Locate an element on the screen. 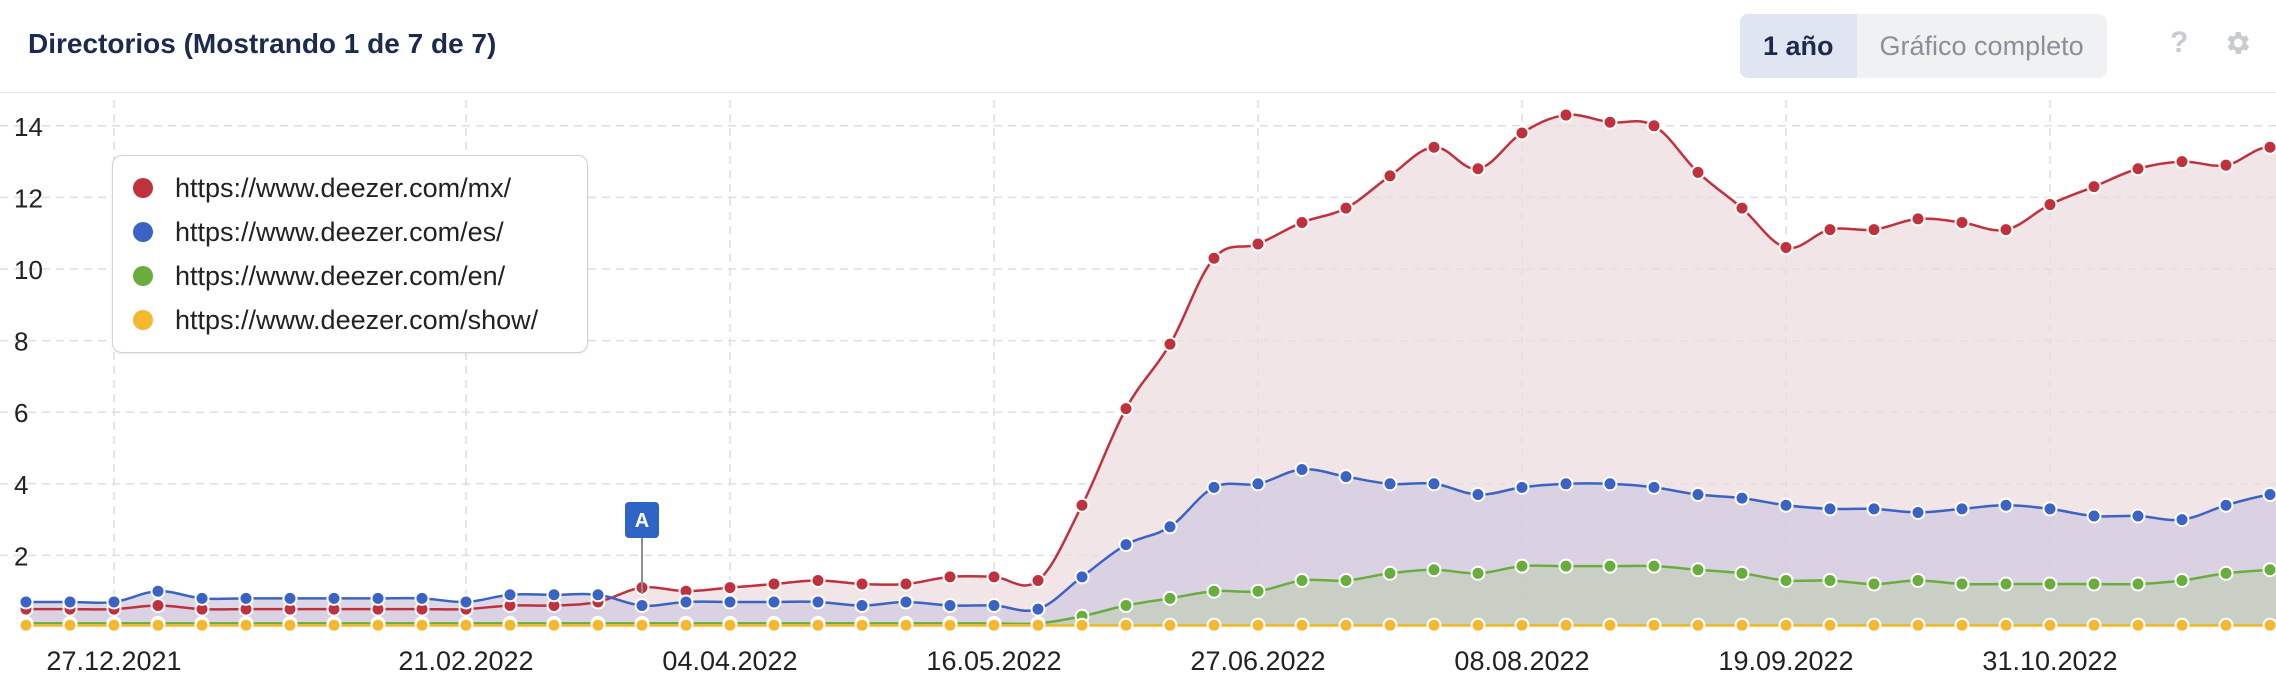  legend-item-en: https://www.deezer.com/en/ is located at coordinates (319, 276).